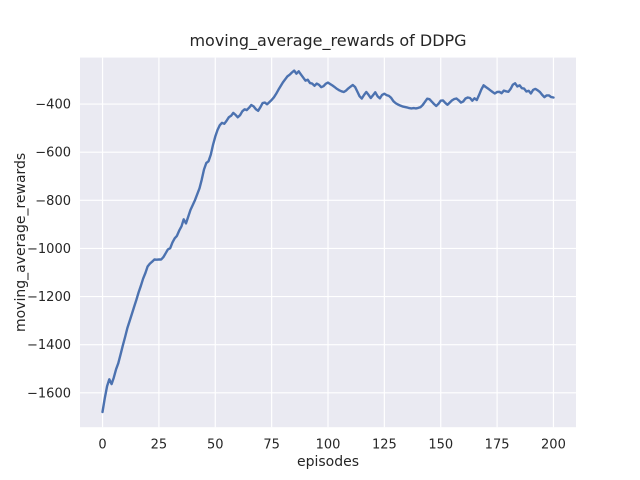  What do you see at coordinates (159, 445) in the screenshot?
I see `x-tick-label: 25` at bounding box center [159, 445].